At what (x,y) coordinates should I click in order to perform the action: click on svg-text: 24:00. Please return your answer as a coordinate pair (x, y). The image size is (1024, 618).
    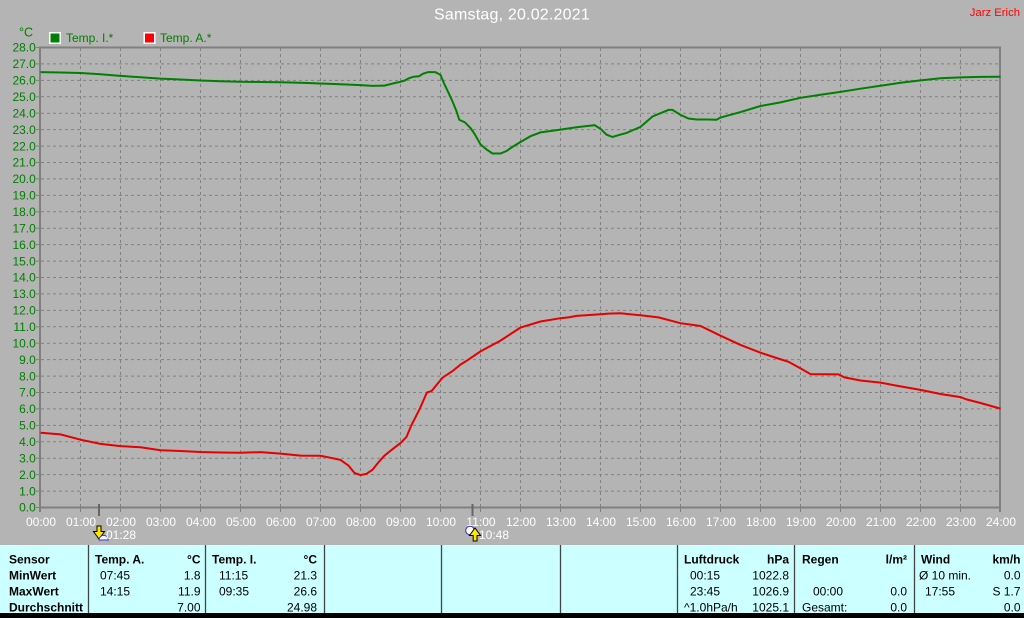
    Looking at the image, I should click on (1001, 522).